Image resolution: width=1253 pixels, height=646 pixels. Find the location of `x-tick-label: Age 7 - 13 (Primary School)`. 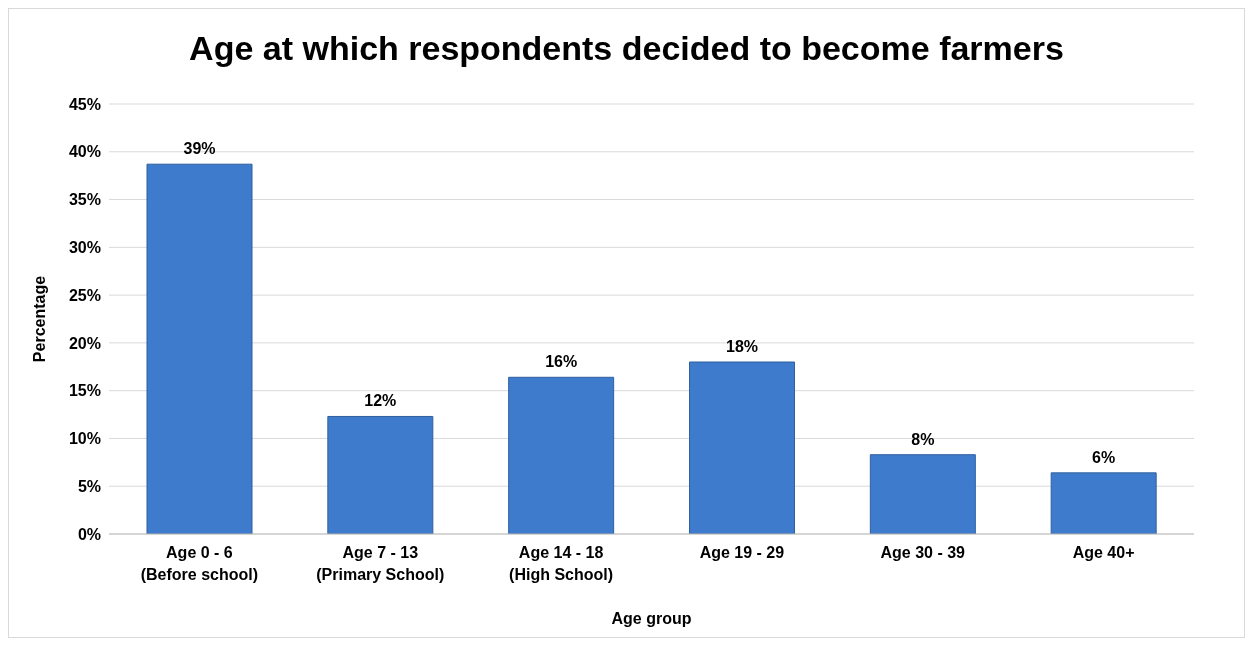

x-tick-label: Age 7 - 13 (Primary School) is located at coordinates (380, 563).